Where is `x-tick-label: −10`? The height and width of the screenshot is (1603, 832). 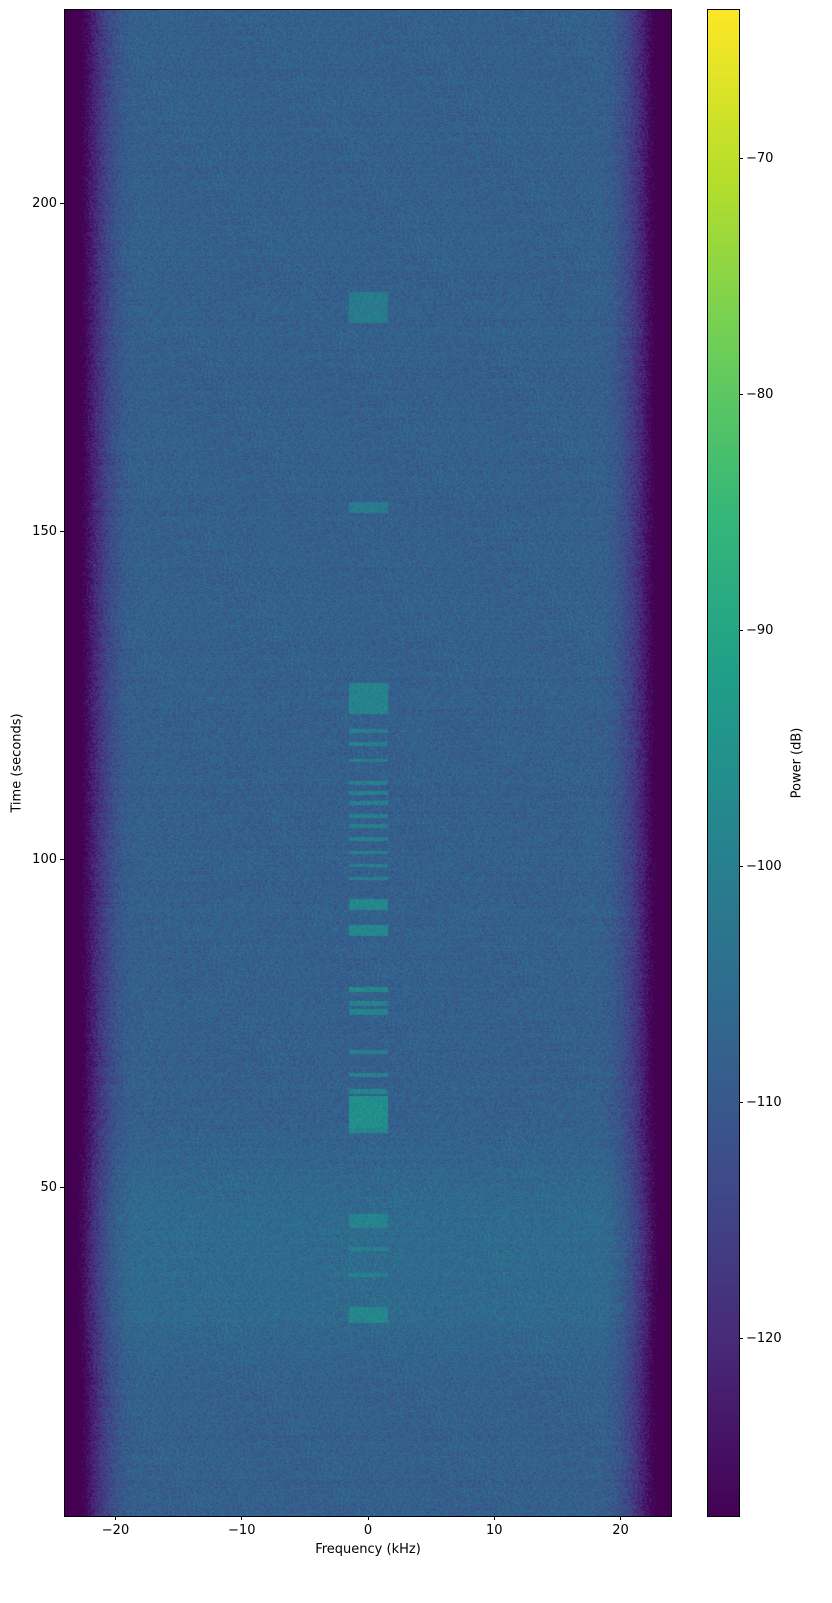
x-tick-label: −10 is located at coordinates (242, 1530).